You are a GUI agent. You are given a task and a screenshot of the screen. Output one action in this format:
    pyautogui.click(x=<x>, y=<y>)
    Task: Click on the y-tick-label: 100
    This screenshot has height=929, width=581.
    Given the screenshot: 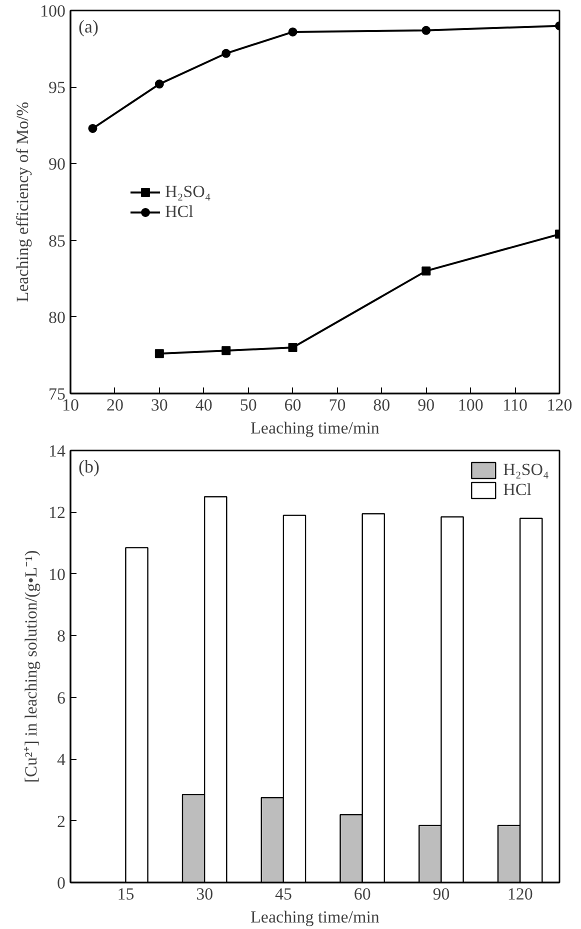 What is the action you would take?
    pyautogui.click(x=53, y=11)
    